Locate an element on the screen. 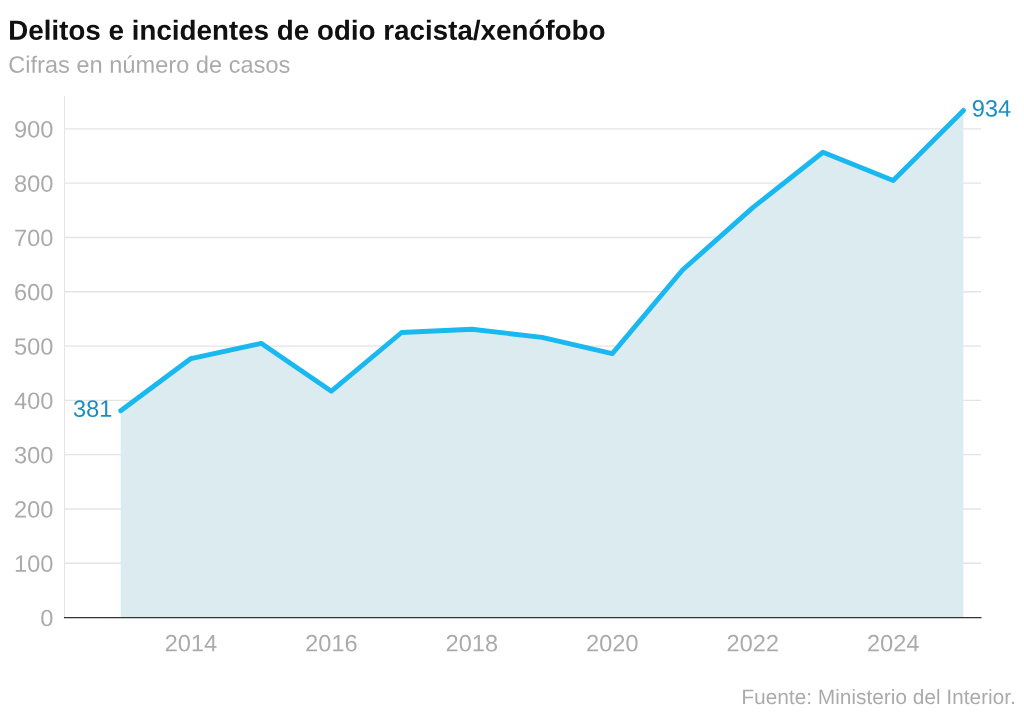  x-tick-label: 2018 is located at coordinates (472, 643).